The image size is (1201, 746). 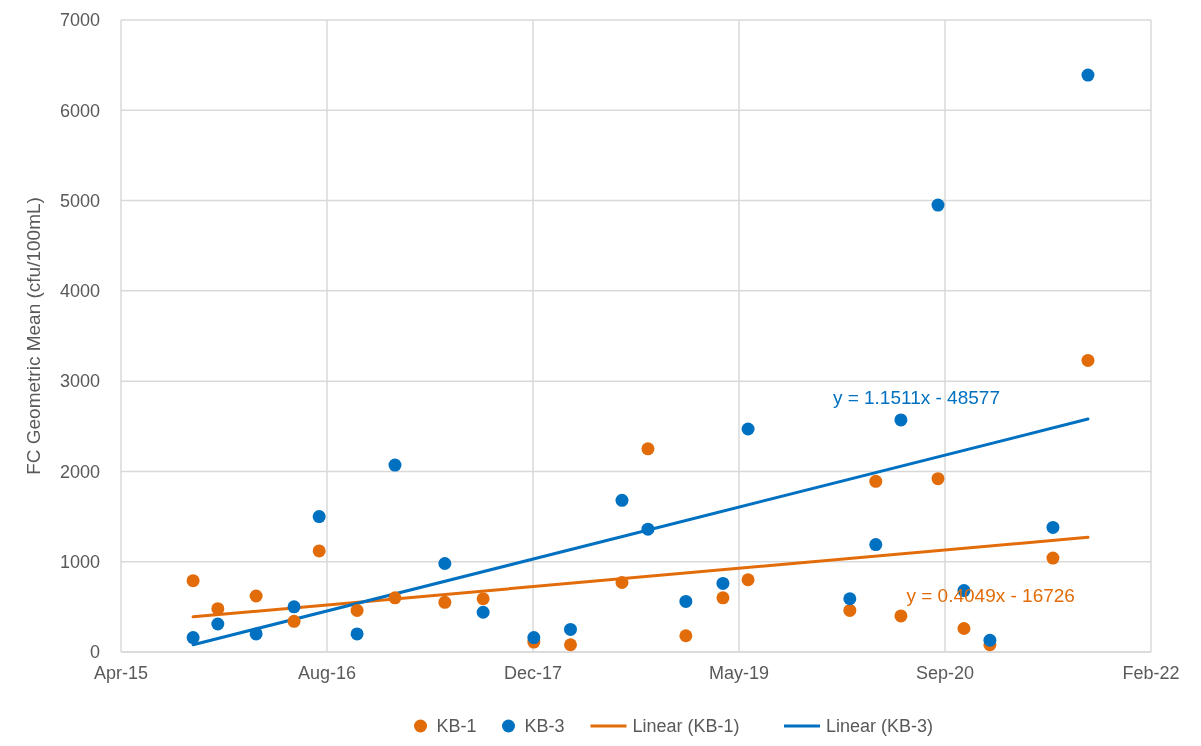 I want to click on x-tick-label: Dec-17, so click(x=533, y=673).